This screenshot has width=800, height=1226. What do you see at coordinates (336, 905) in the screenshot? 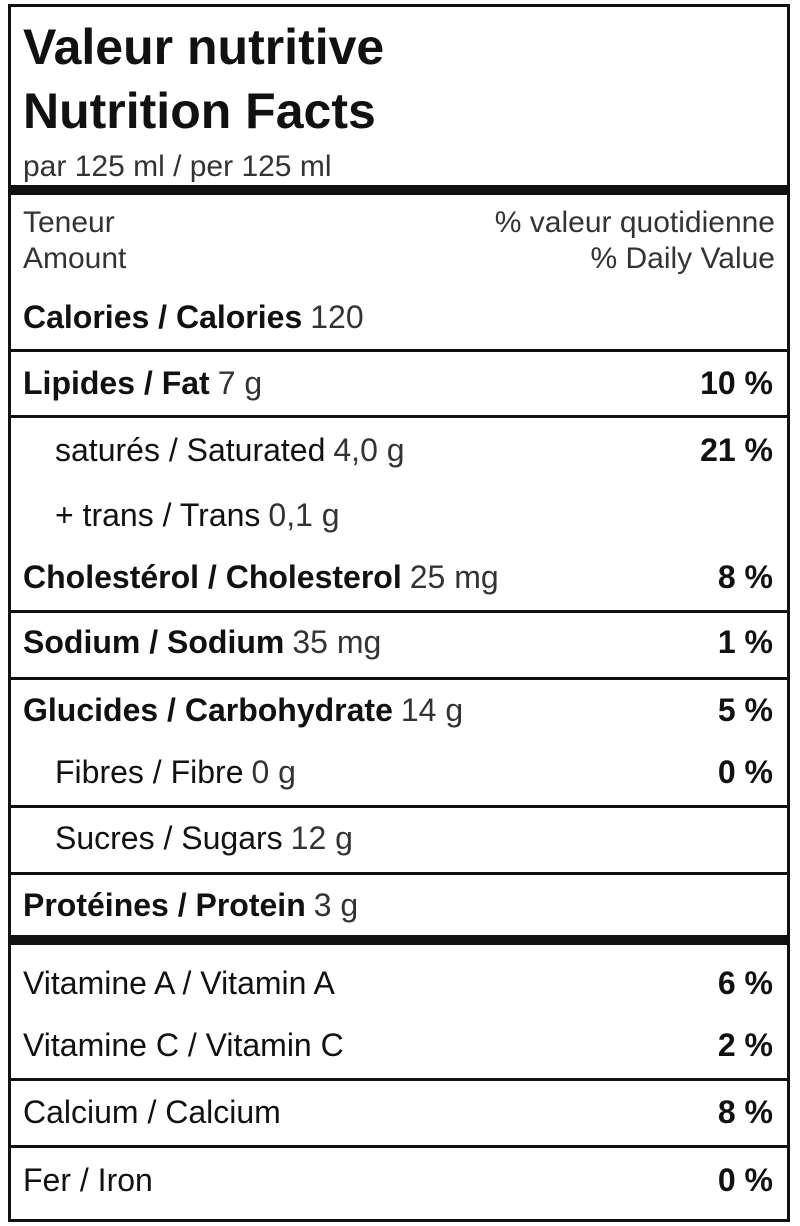
I see `amount: 3 g` at bounding box center [336, 905].